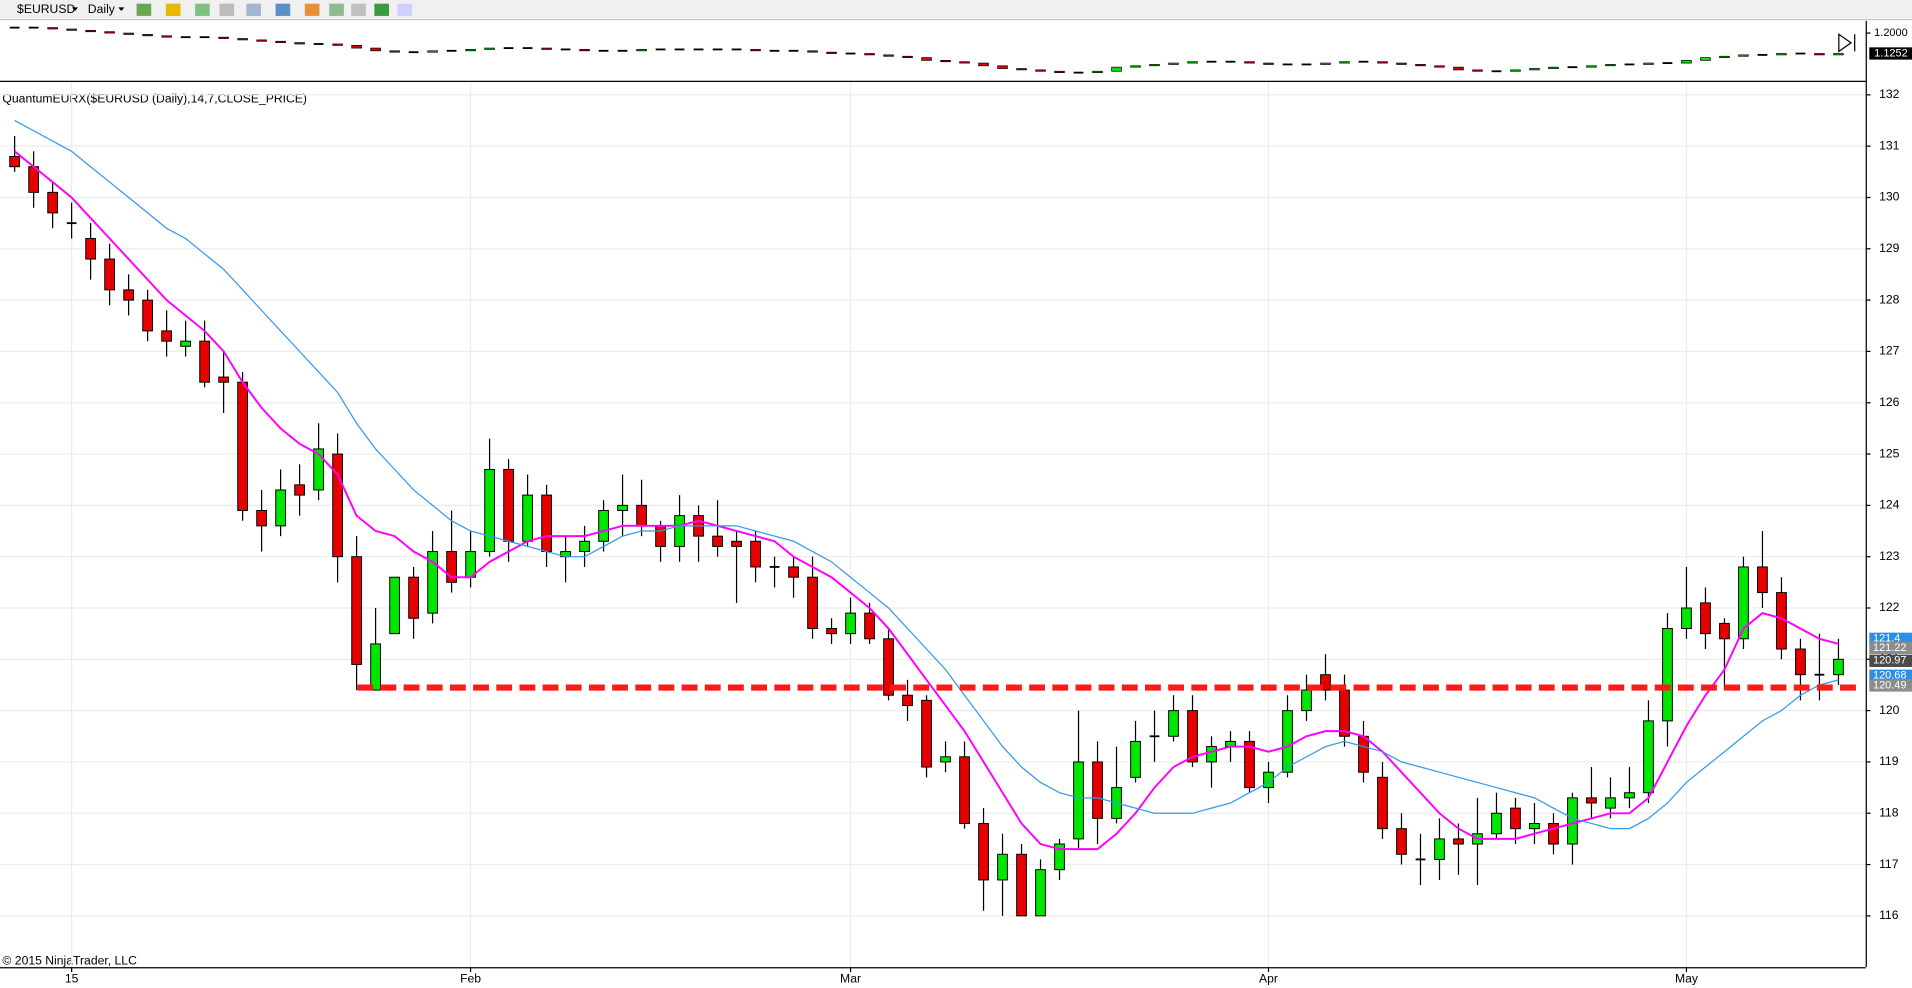 Image resolution: width=1912 pixels, height=988 pixels. I want to click on x-tick-label: Apr, so click(1268, 979).